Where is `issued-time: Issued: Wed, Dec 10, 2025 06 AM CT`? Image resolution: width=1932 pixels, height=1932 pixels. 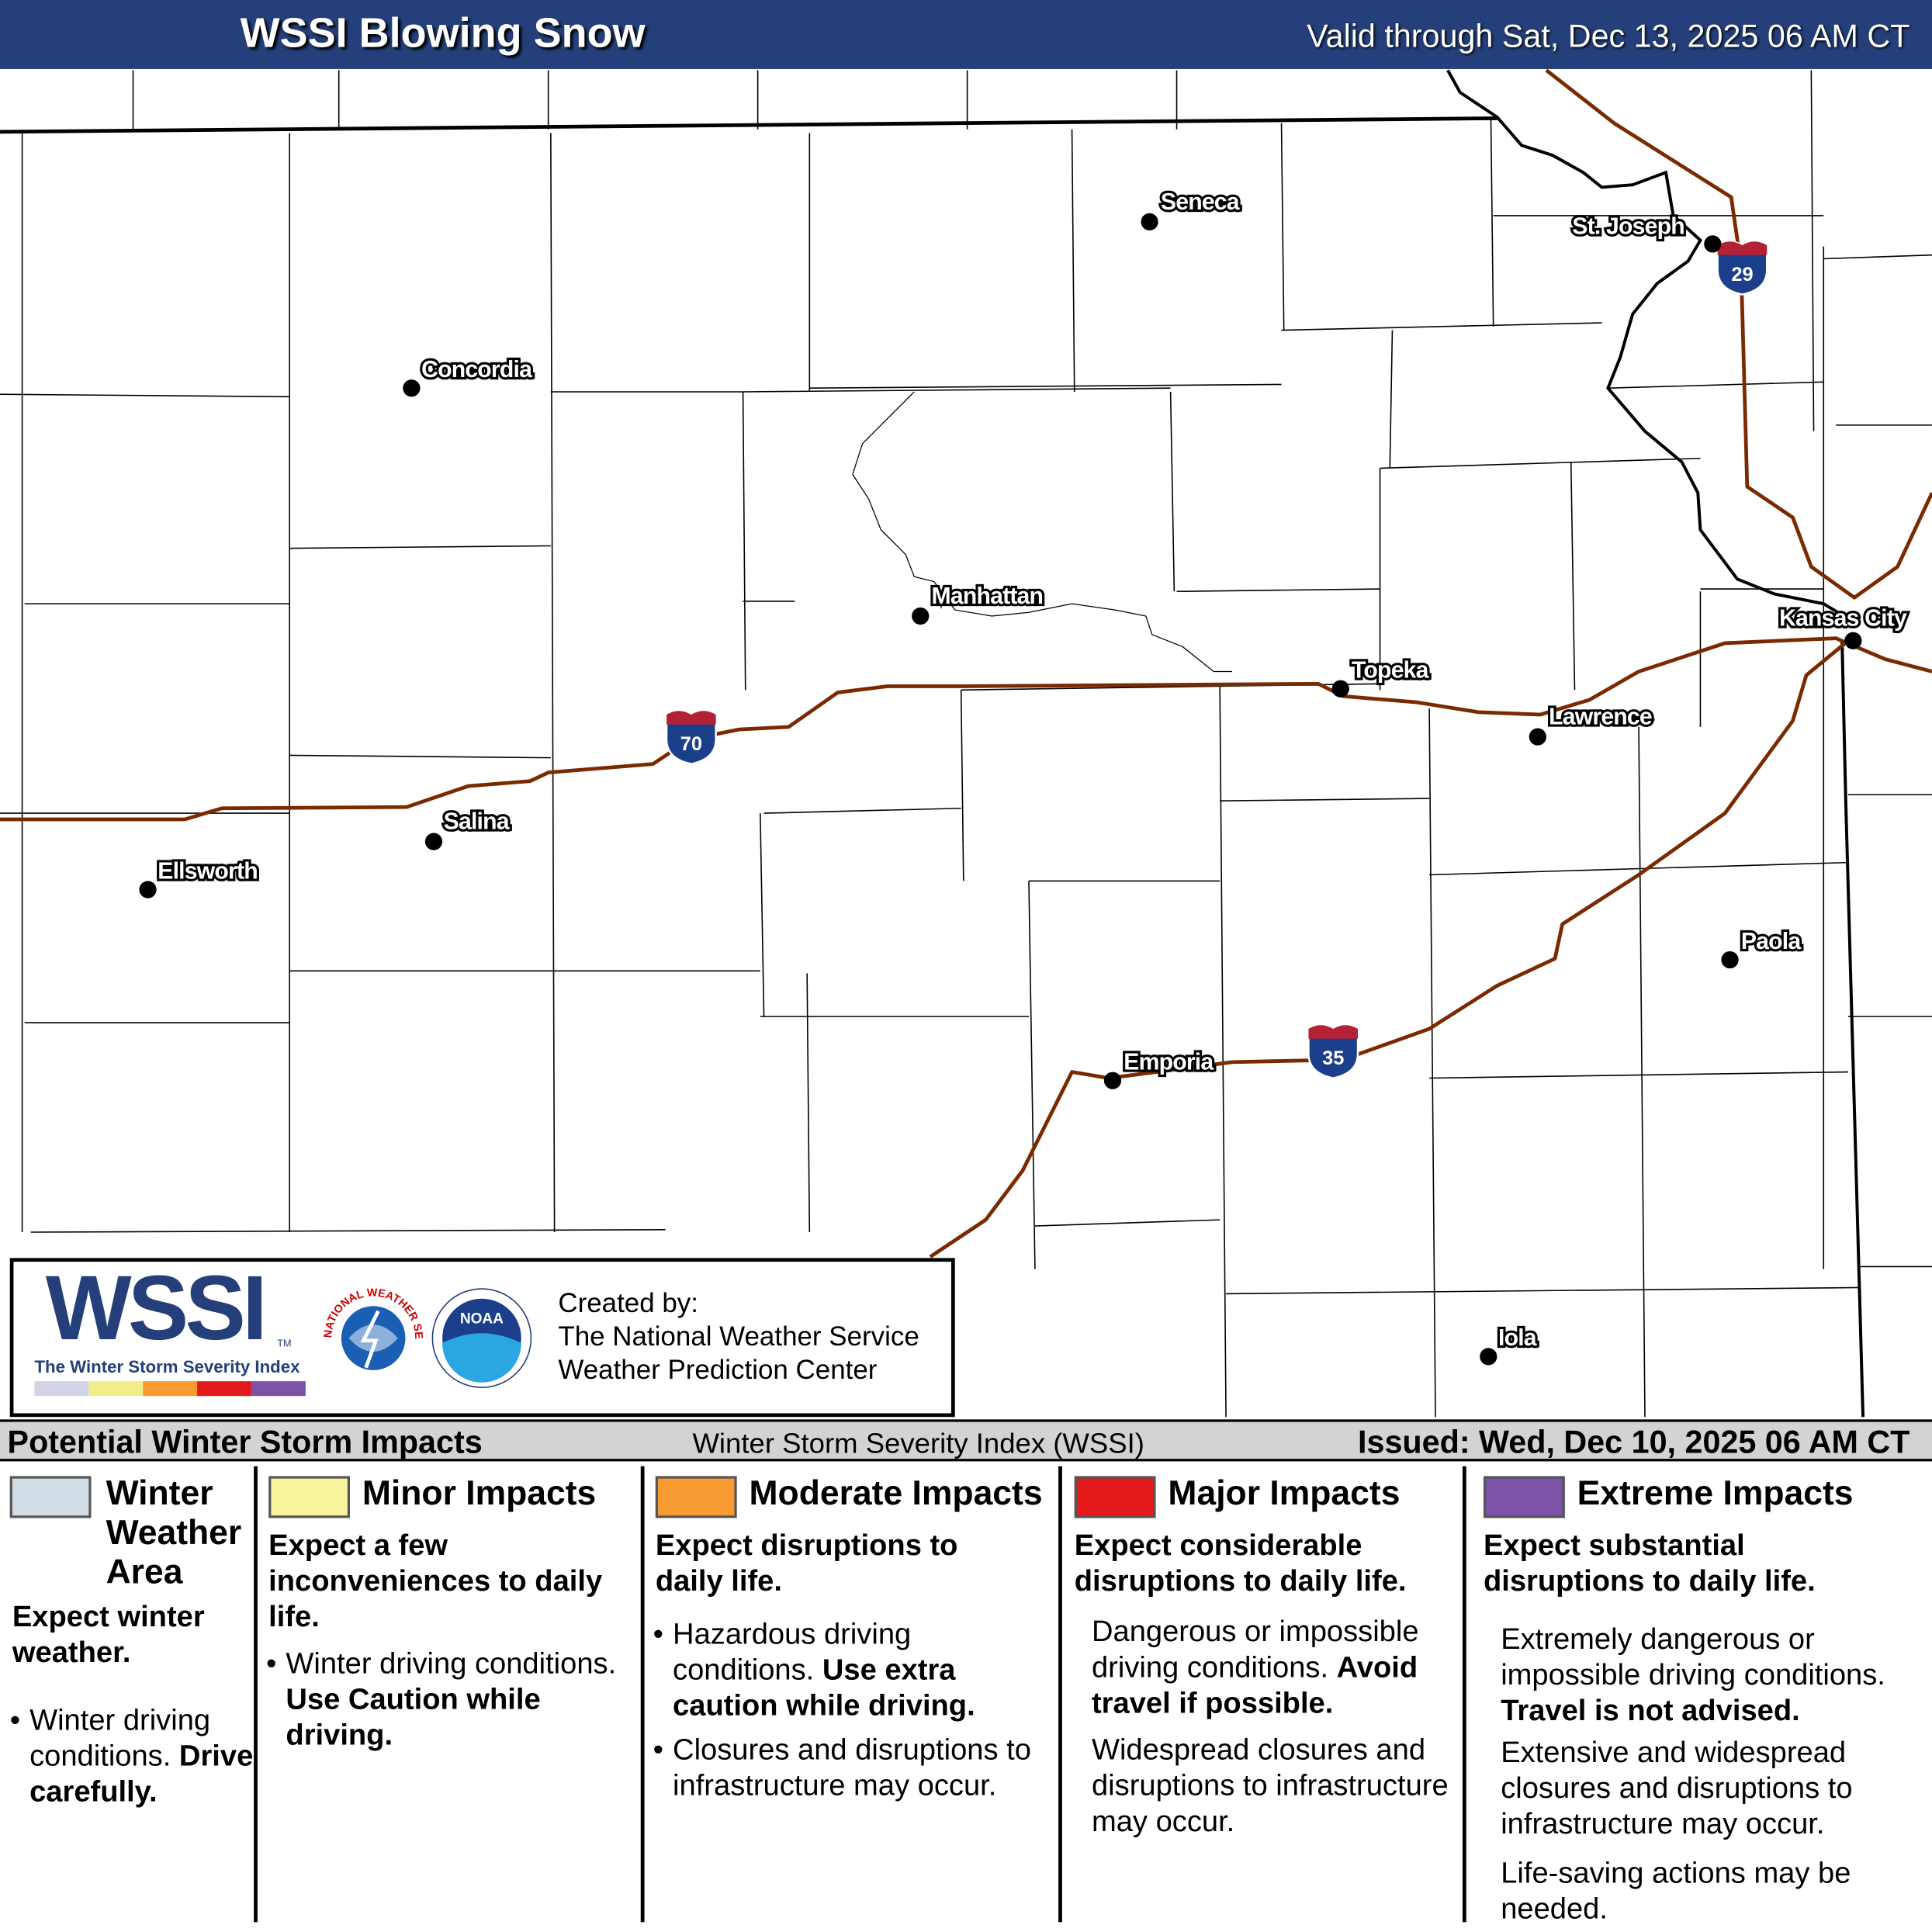 issued-time: Issued: Wed, Dec 10, 2025 06 AM CT is located at coordinates (1634, 1441).